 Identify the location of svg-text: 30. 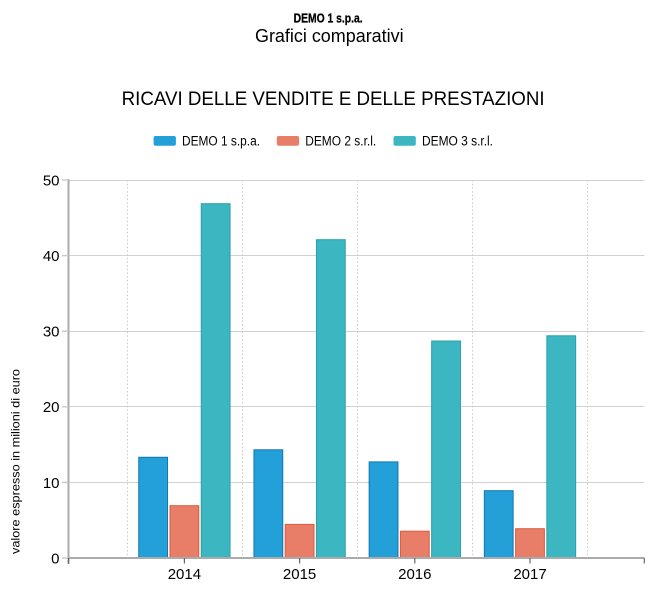
(51, 332).